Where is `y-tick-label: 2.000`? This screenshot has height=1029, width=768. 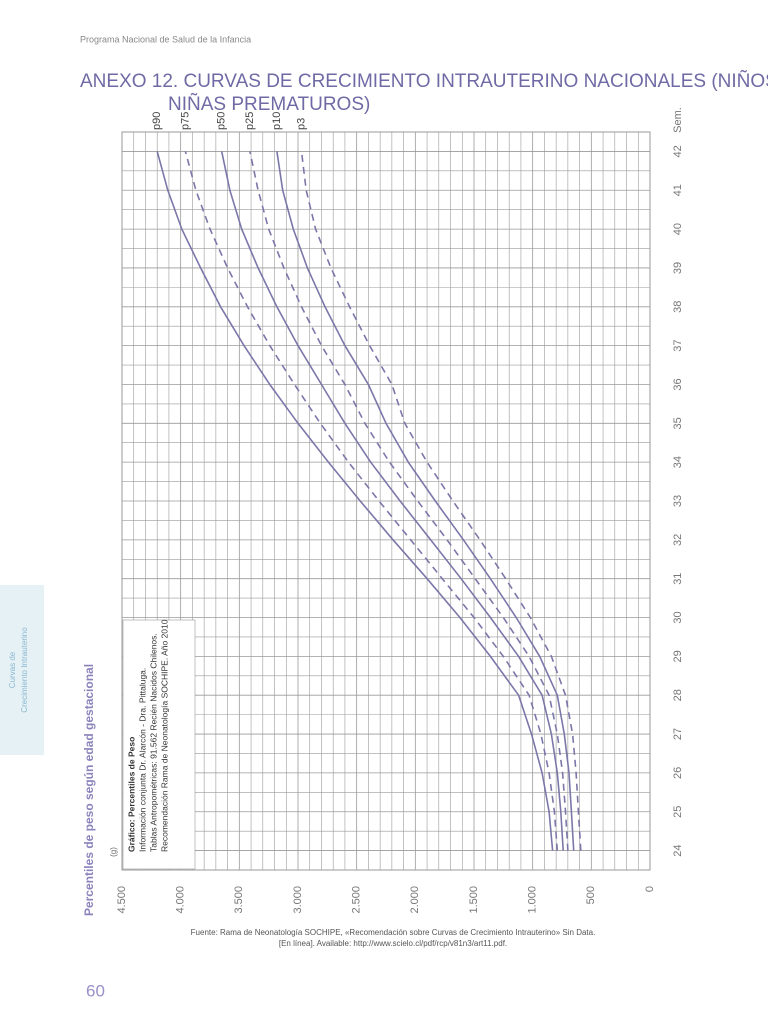
y-tick-label: 2.000 is located at coordinates (415, 900).